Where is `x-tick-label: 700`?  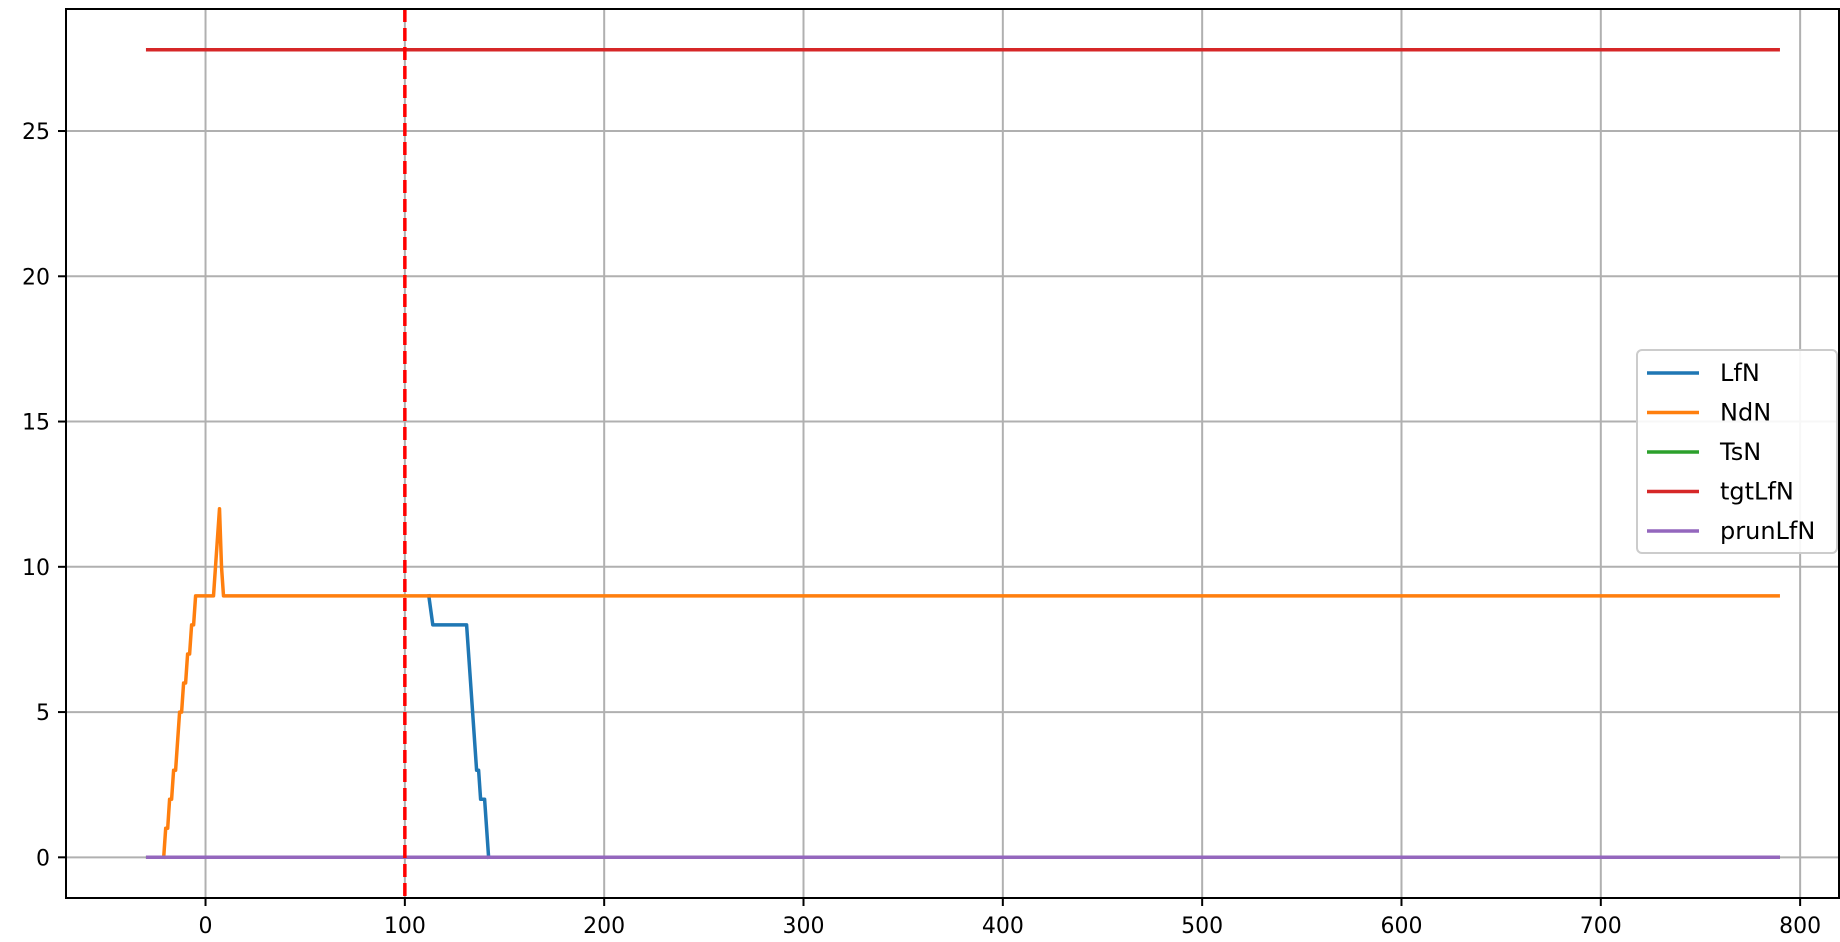
x-tick-label: 700 is located at coordinates (1601, 926).